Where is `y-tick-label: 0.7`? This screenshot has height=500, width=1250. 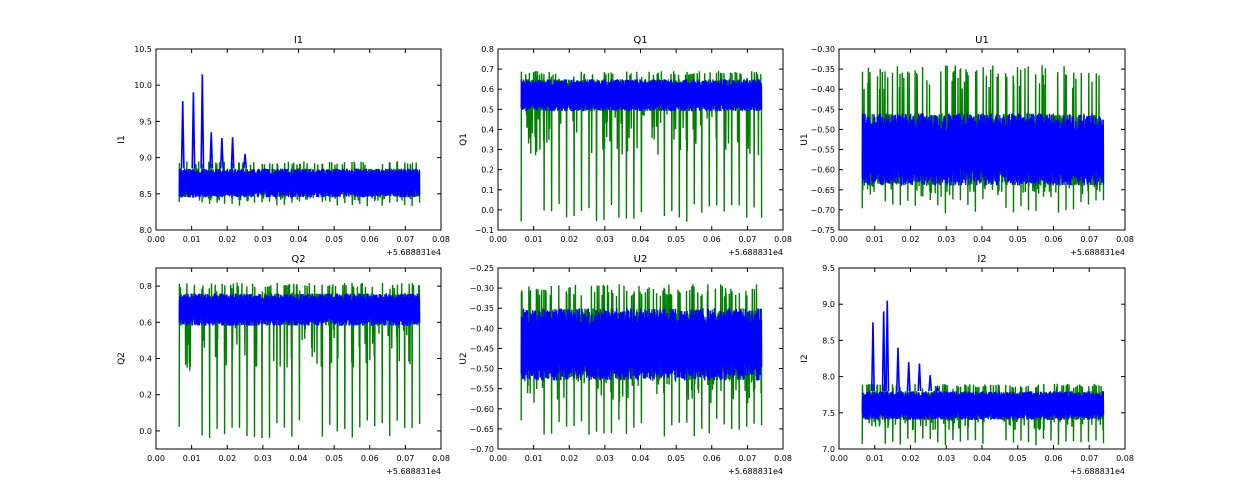 y-tick-label: 0.7 is located at coordinates (487, 69).